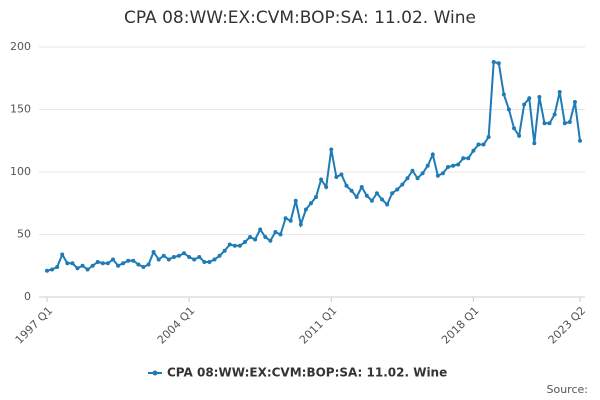 The width and height of the screenshot is (600, 400). I want to click on legend-label: CPA 08:WW:EX:CVM:BOP:SA: 11.02. Wine, so click(307, 373).